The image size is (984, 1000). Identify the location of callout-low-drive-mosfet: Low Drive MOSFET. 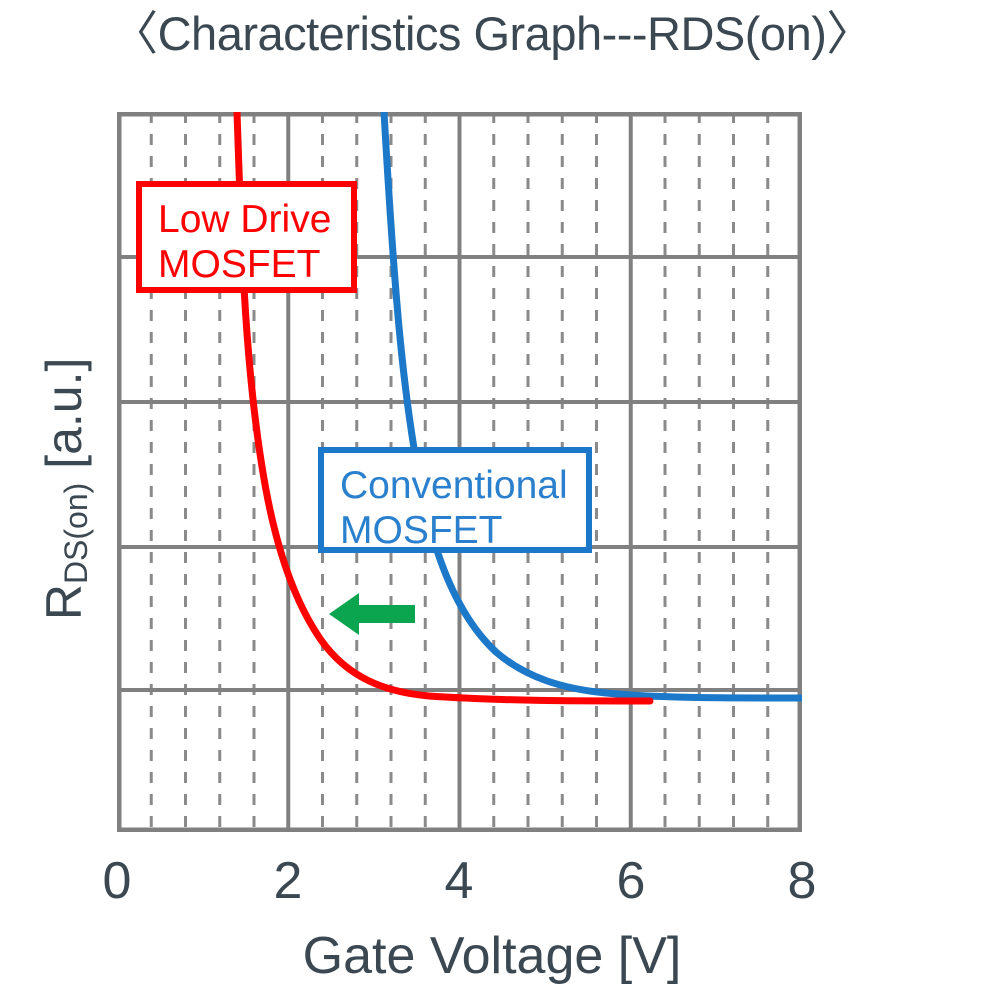
(246, 237).